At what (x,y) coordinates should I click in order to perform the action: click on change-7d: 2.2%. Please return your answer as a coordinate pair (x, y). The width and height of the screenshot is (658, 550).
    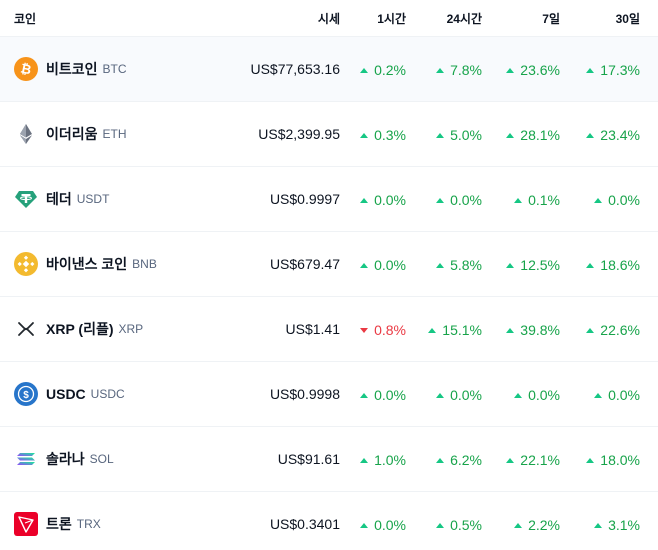
    Looking at the image, I should click on (521, 524).